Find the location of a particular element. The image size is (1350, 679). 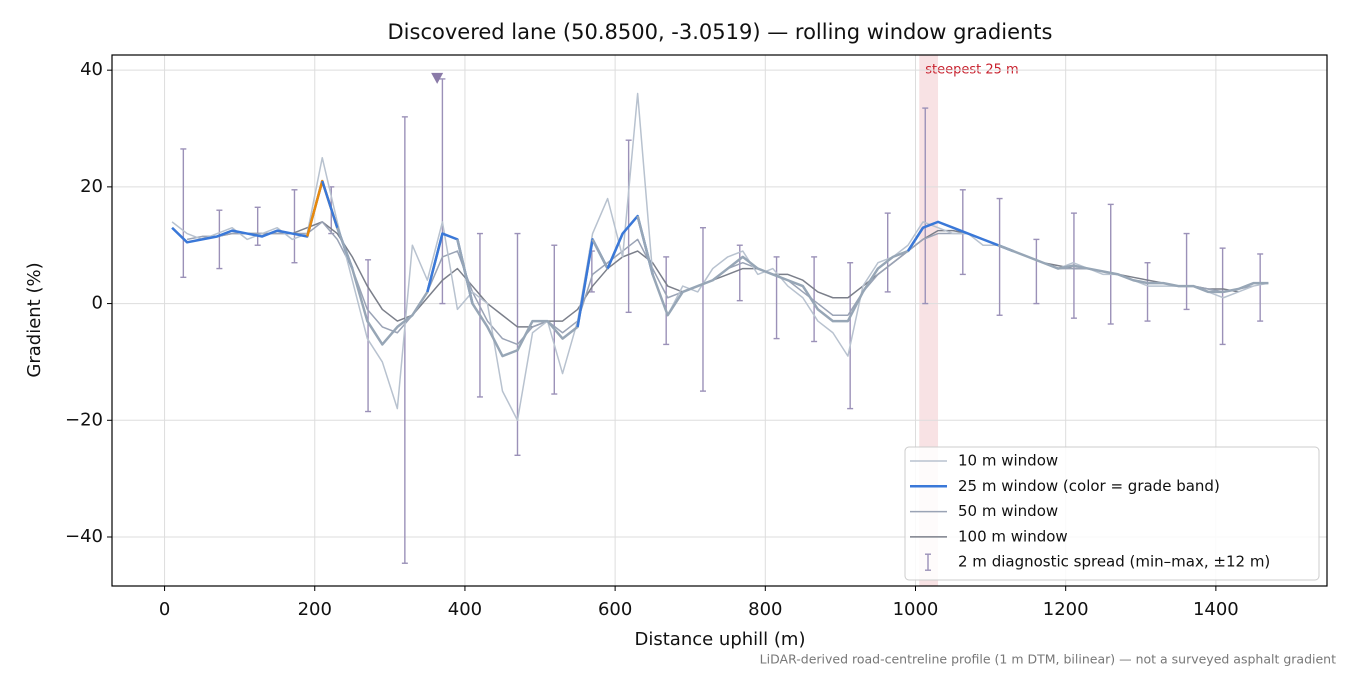

y-tick-label: −20 is located at coordinates (84, 419).